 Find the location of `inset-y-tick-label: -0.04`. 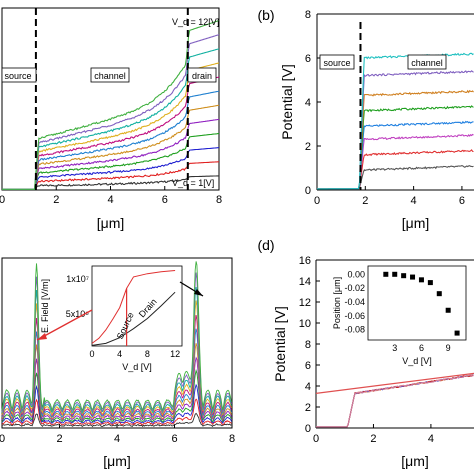

inset-y-tick-label: -0.04 is located at coordinates (354, 302).